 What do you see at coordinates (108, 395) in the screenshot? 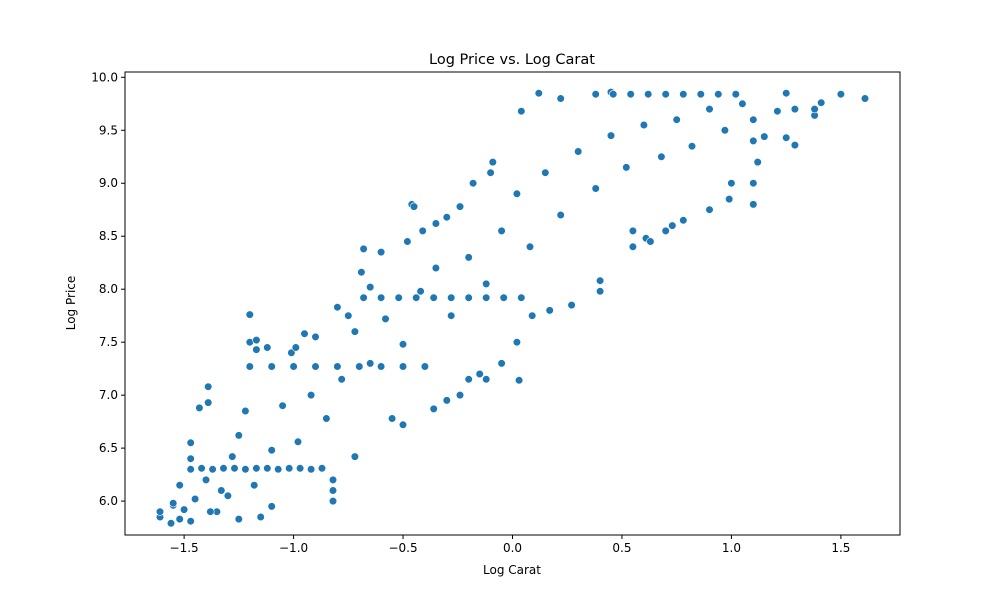
I see `y-tick-label: 7.0` at bounding box center [108, 395].